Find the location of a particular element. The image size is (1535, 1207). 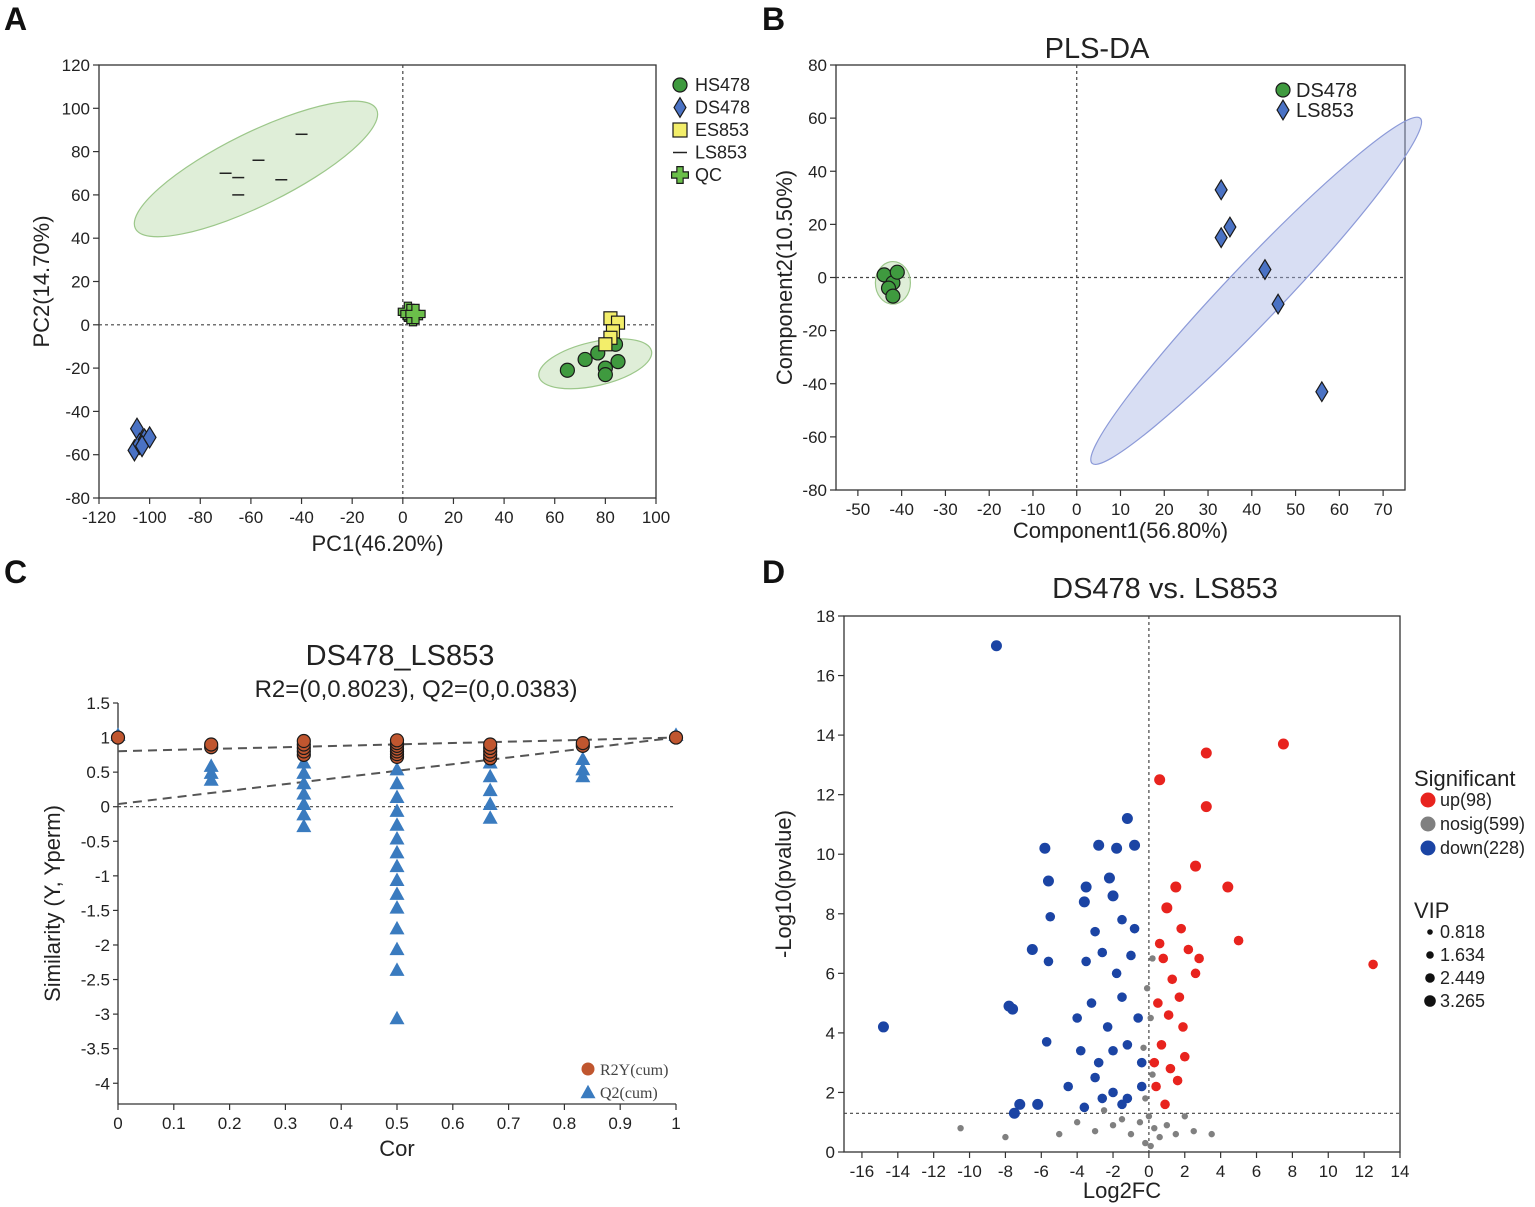

a-x-tick-label: -20 is located at coordinates (352, 517).